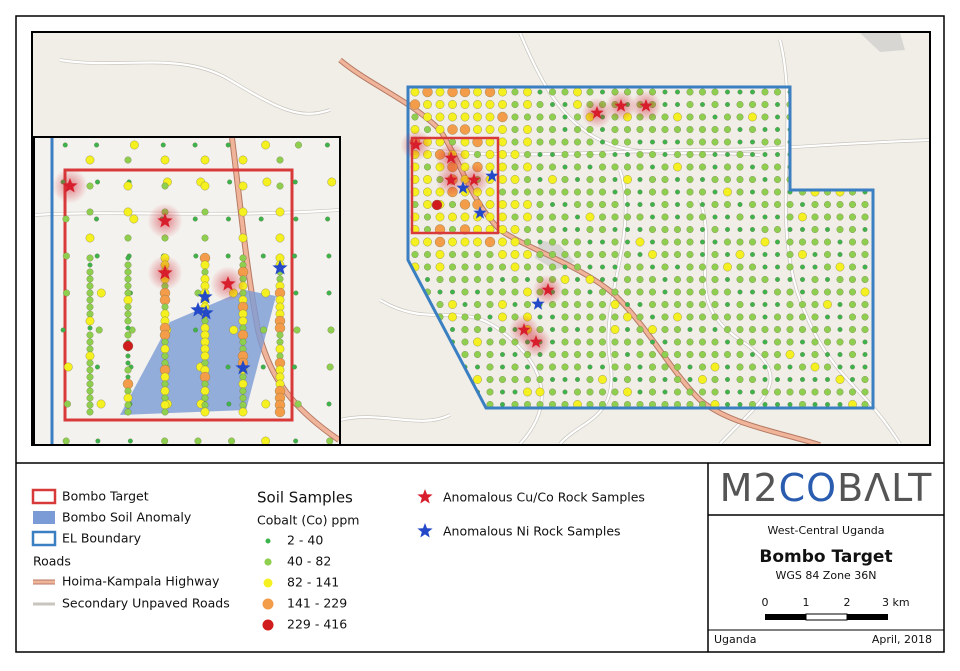 Image resolution: width=960 pixels, height=671 pixels. What do you see at coordinates (425, 513) in the screenshot?
I see `legend-stars` at bounding box center [425, 513].